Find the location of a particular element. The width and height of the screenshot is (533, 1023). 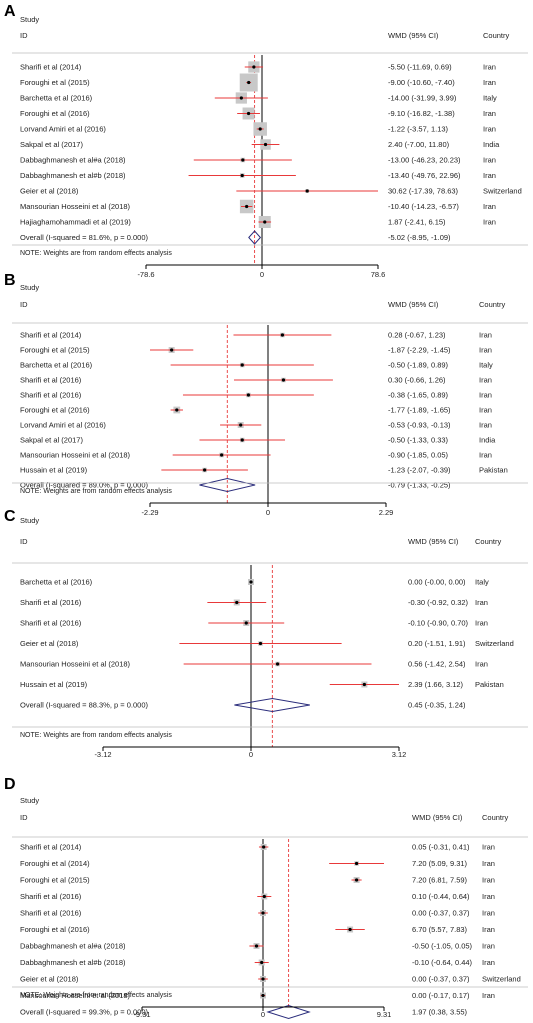

study-effect-text: 0.28 (-0.67, 1.23) is located at coordinates (417, 335).